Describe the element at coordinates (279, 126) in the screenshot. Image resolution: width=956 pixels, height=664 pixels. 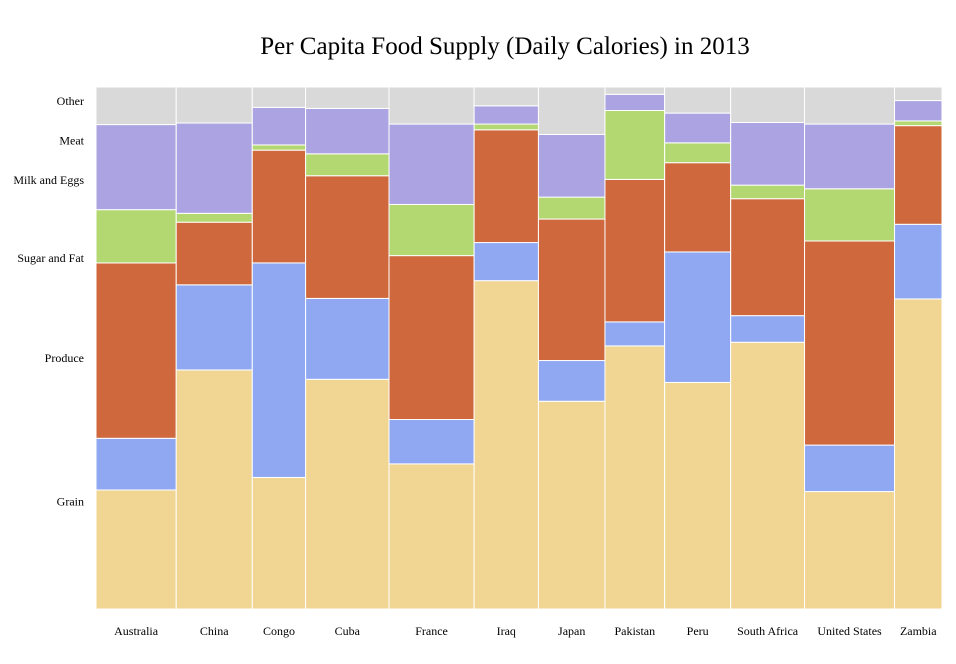
I see `segment-congo-meat` at that location.